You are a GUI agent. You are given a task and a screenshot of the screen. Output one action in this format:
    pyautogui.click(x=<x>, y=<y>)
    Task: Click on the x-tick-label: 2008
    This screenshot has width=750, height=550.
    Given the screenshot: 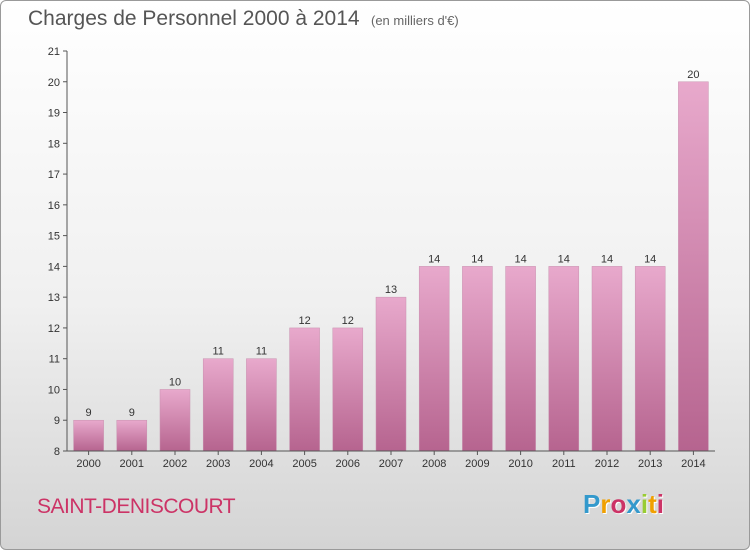 What is the action you would take?
    pyautogui.click(x=434, y=464)
    